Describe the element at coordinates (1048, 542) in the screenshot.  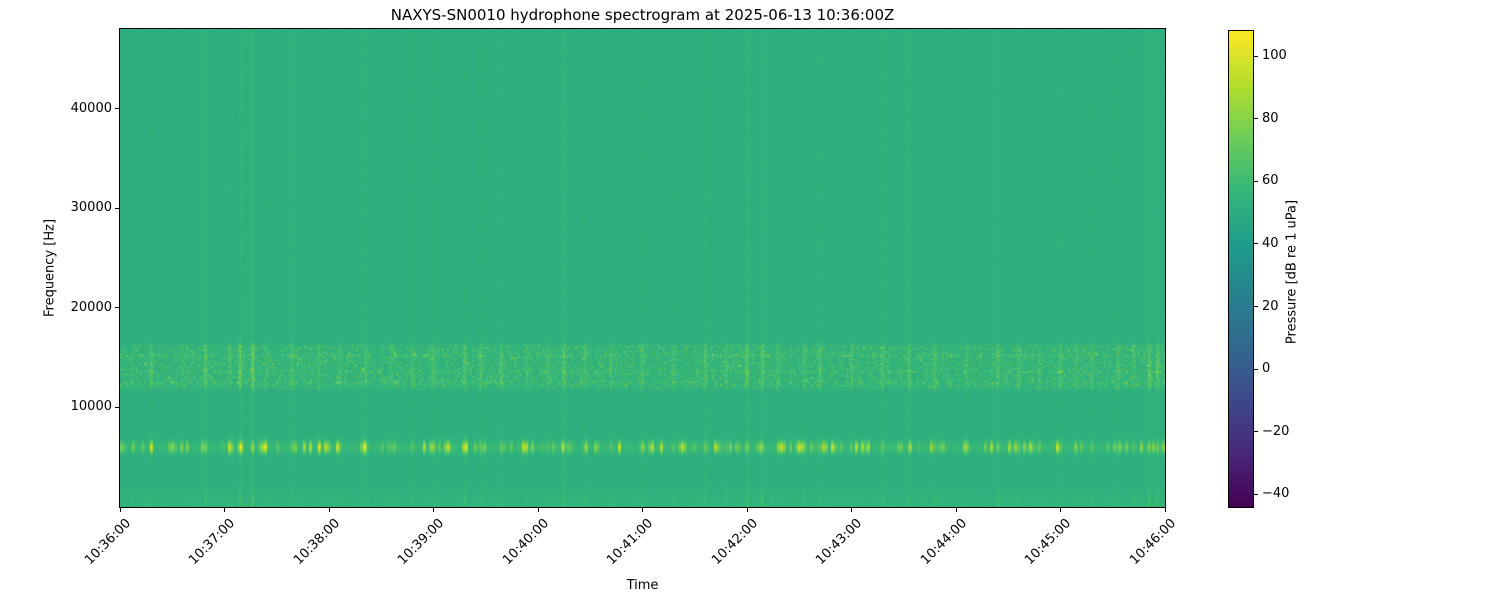
I see `x-tick-label: 10:45:00` at that location.